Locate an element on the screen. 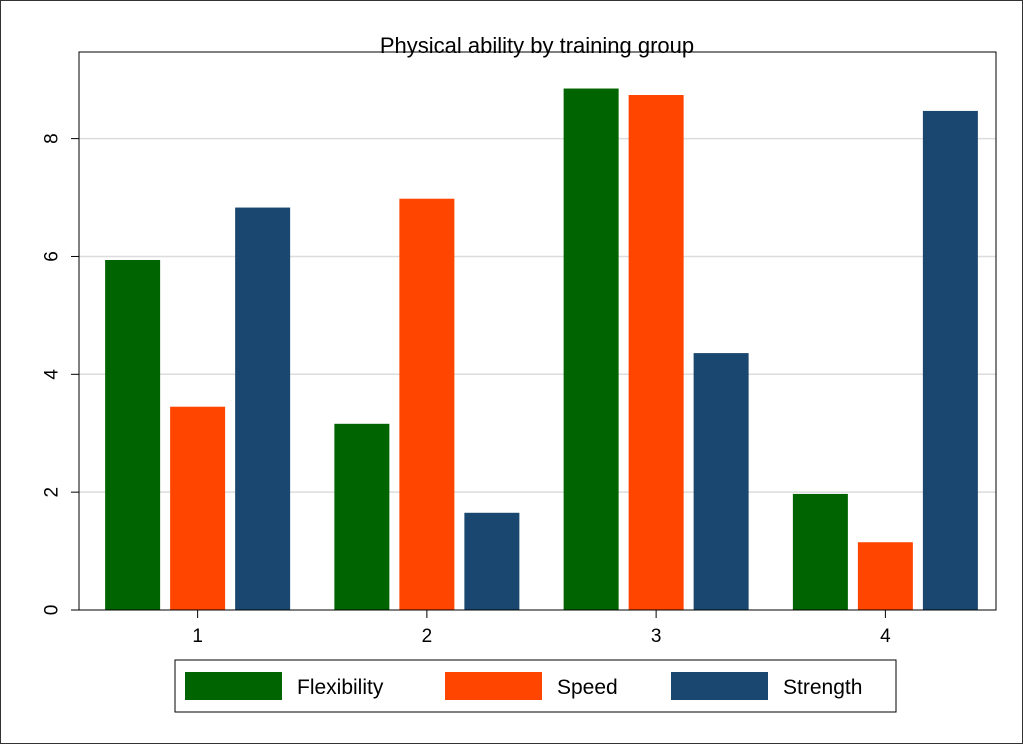  legend: Flexibility Speed Strength is located at coordinates (535, 686).